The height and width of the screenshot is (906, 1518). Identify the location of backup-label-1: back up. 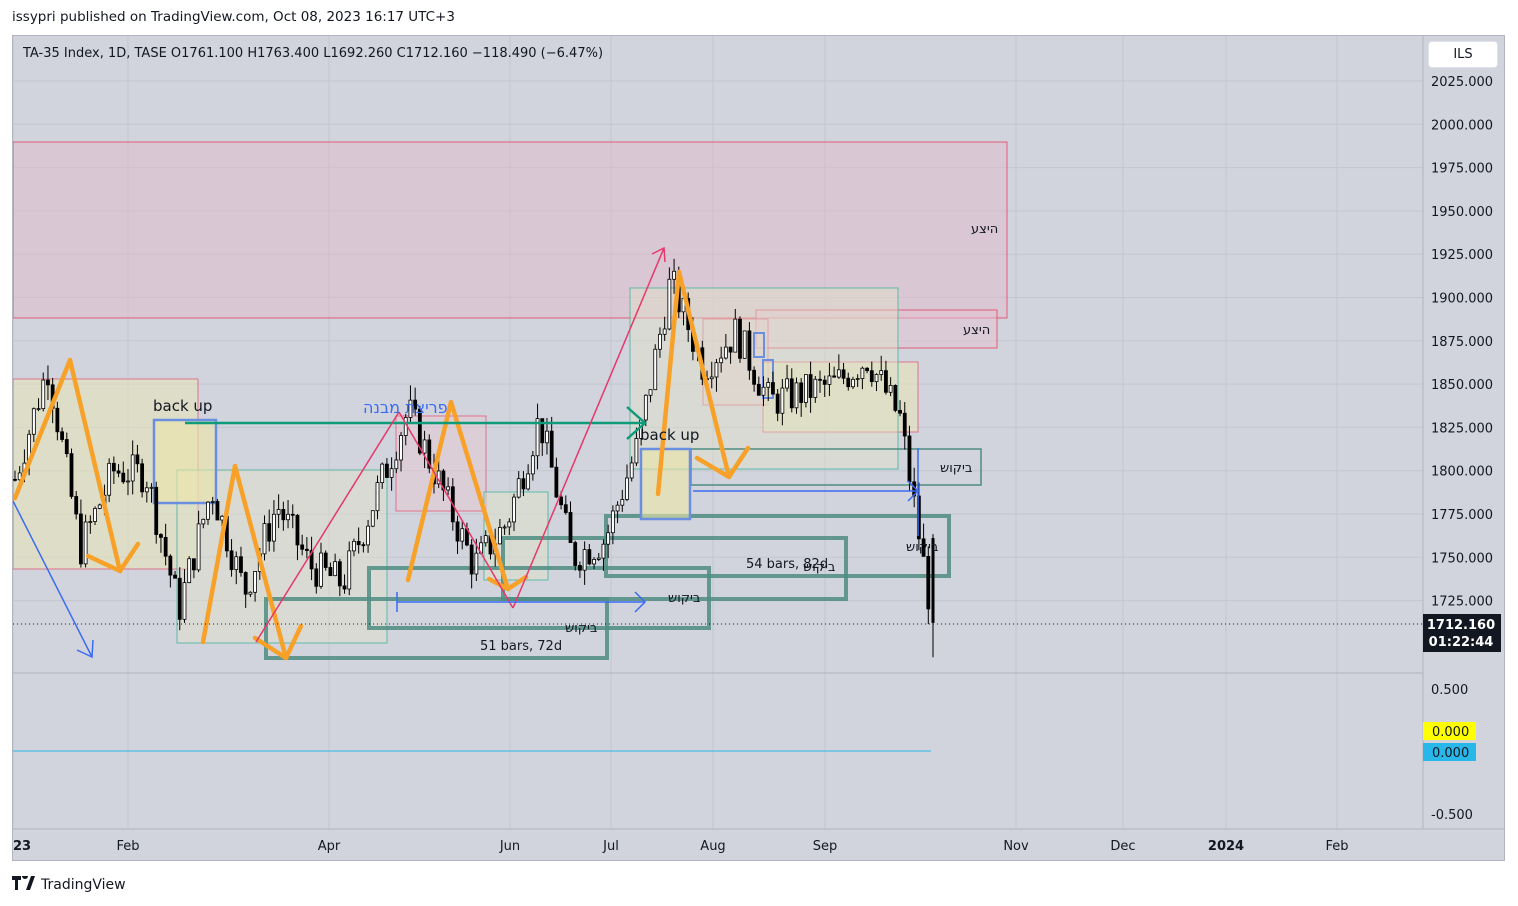
(182, 406).